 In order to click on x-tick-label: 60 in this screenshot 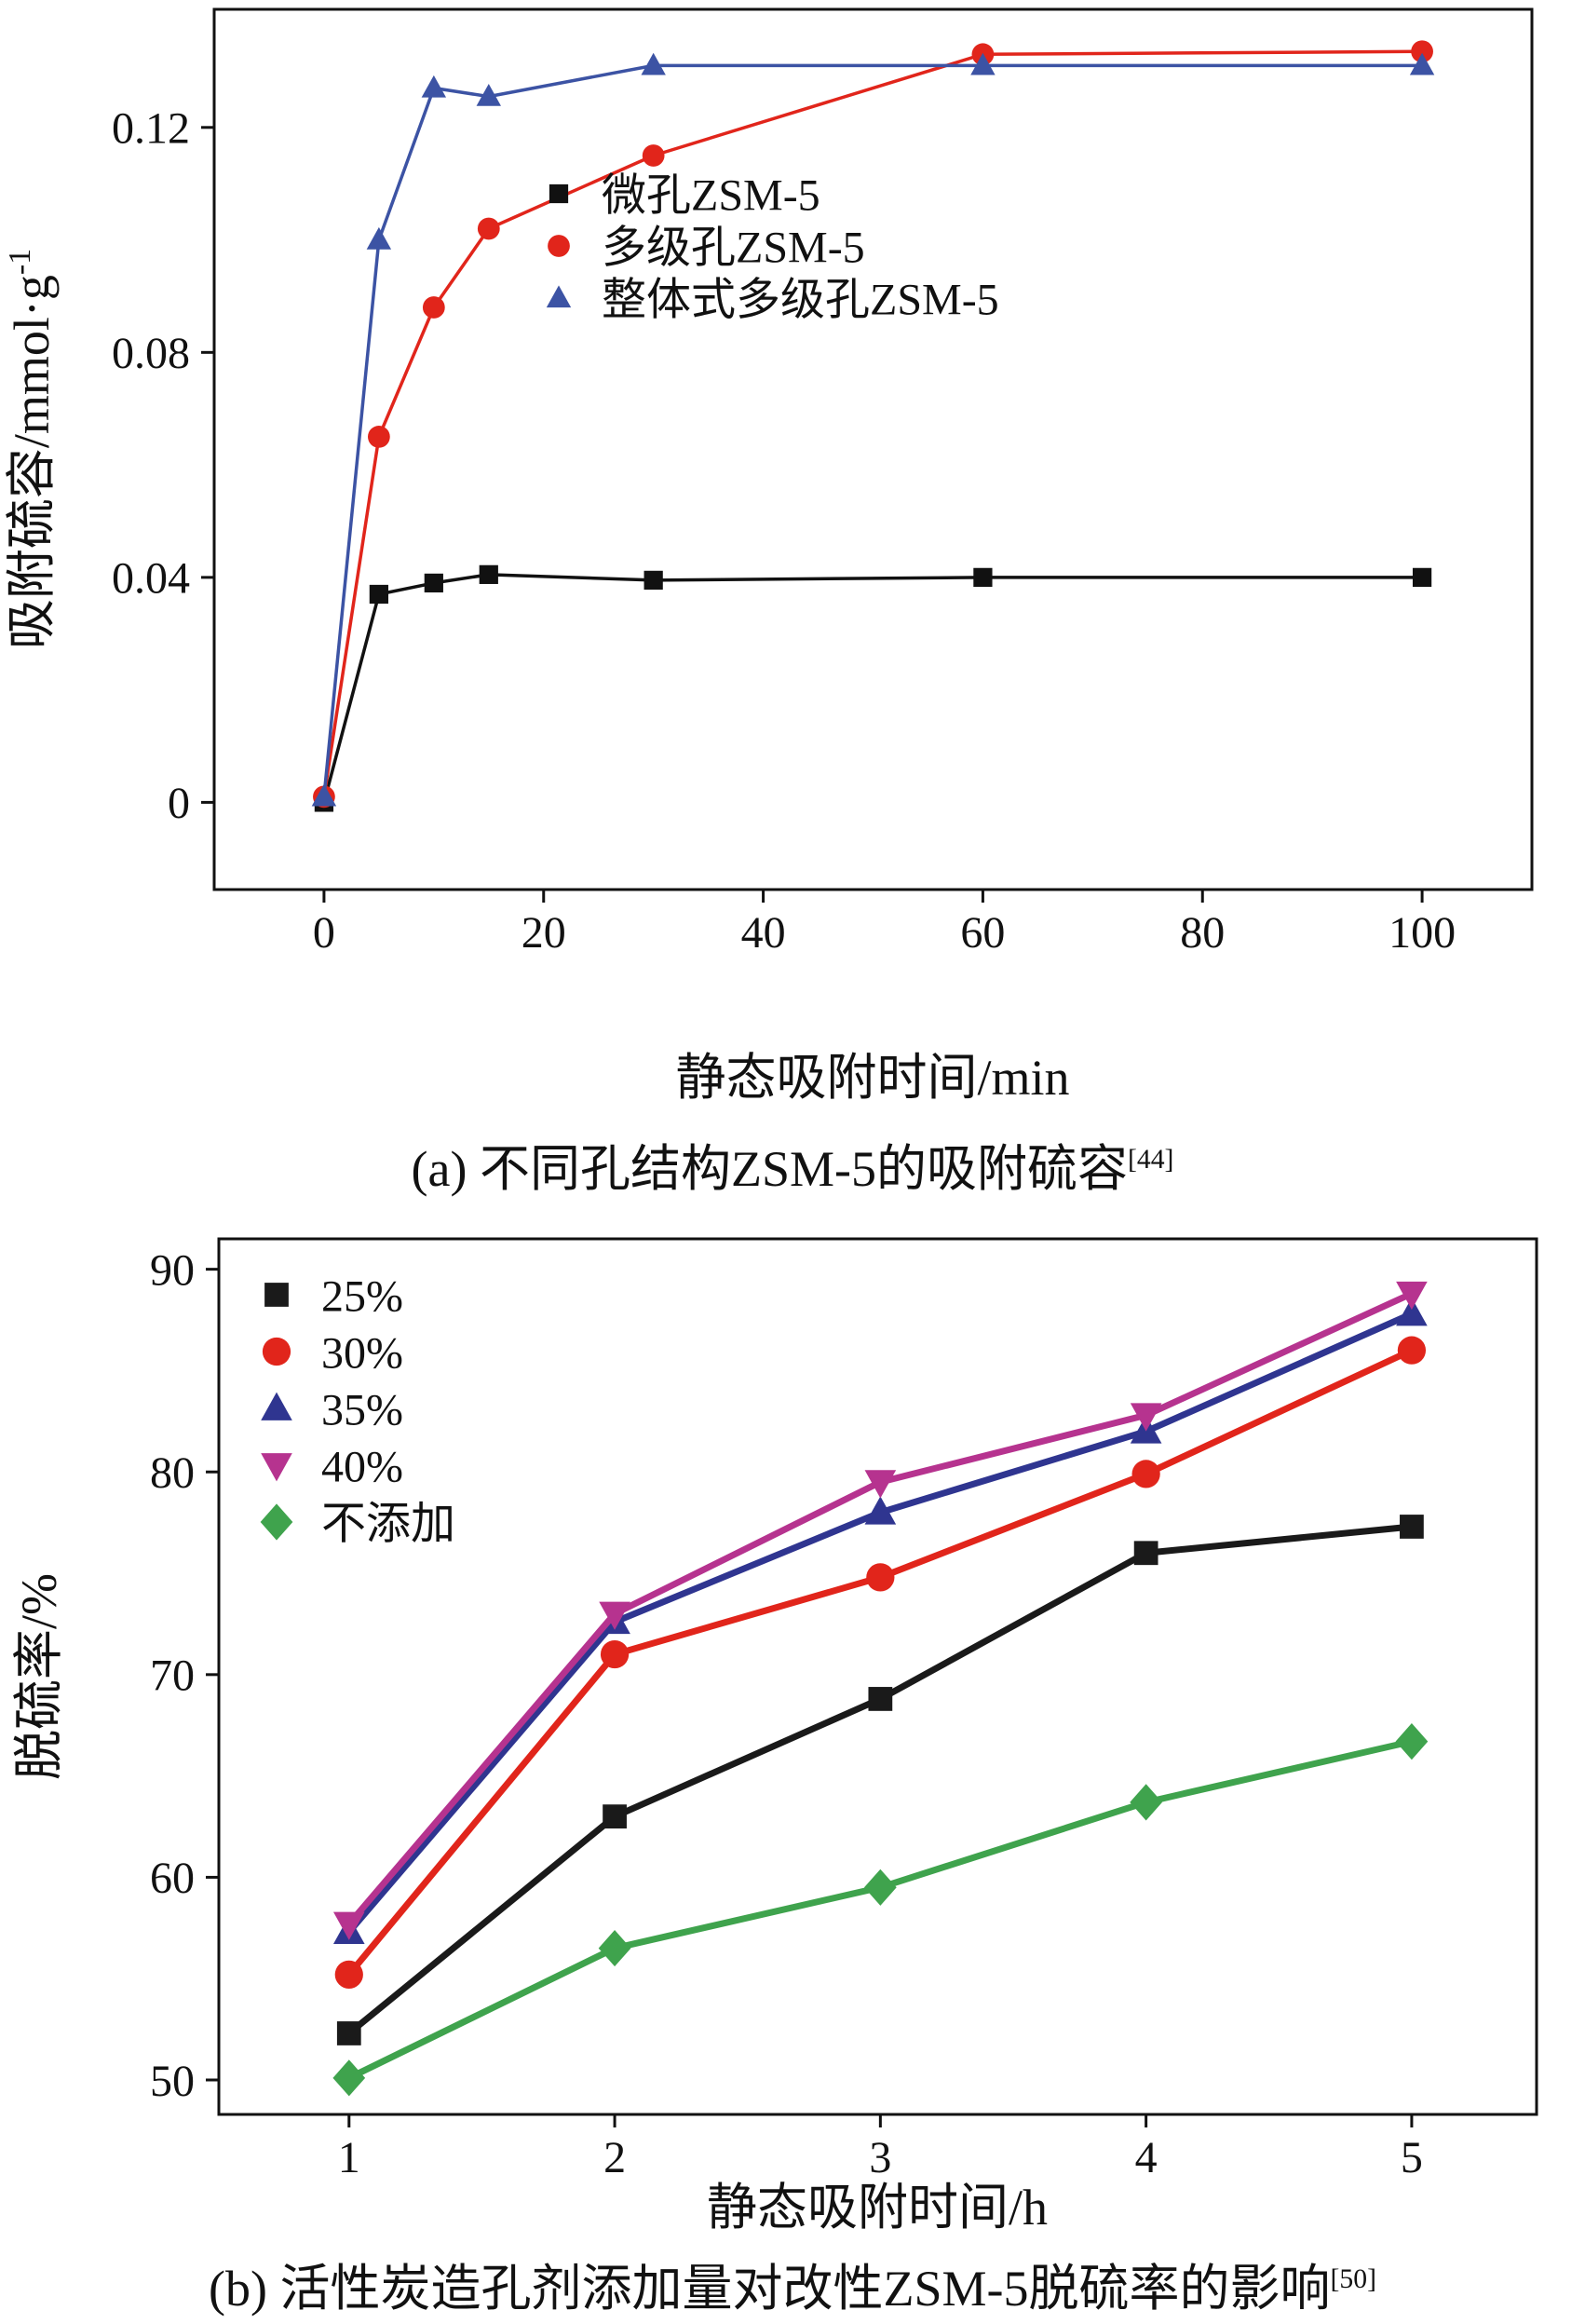, I will do `click(983, 933)`.